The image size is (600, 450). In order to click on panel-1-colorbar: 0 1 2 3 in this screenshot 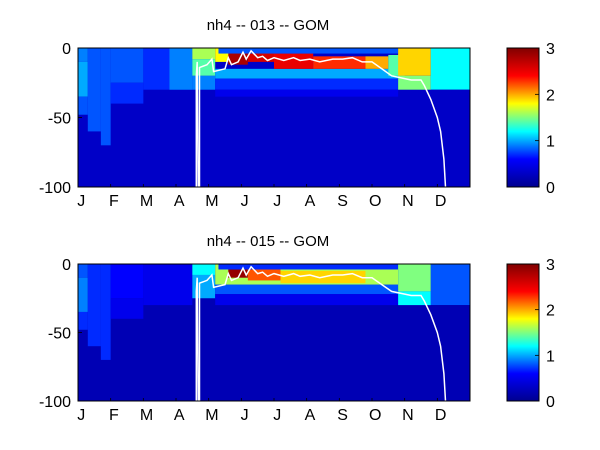, I will do `click(530, 119)`.